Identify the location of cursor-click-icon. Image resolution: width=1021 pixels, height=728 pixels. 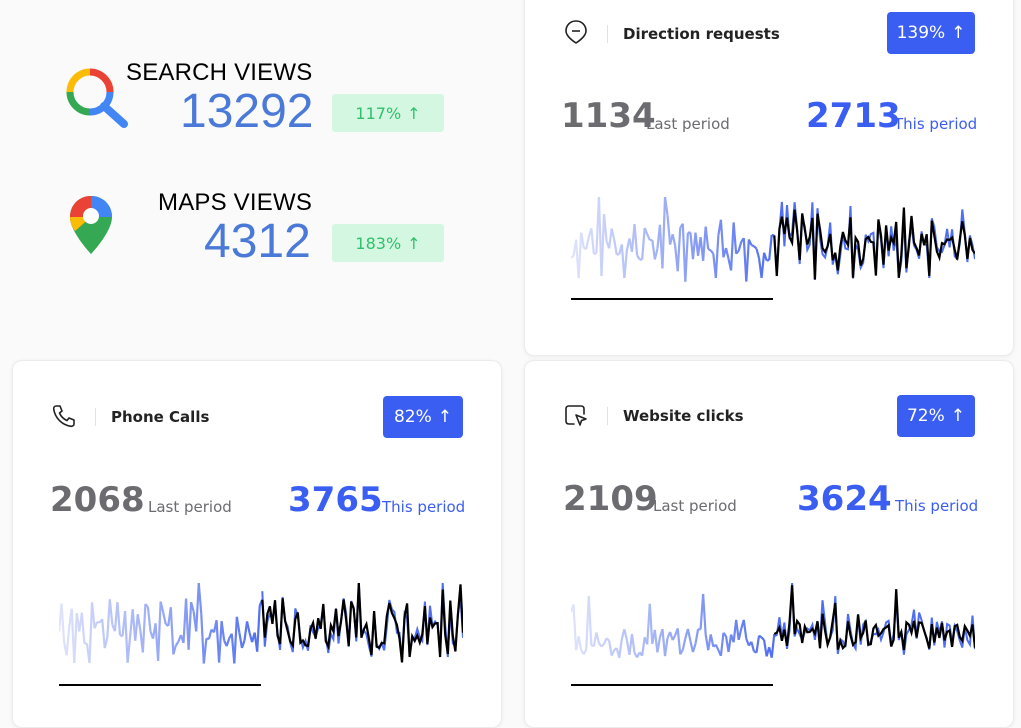
(576, 416).